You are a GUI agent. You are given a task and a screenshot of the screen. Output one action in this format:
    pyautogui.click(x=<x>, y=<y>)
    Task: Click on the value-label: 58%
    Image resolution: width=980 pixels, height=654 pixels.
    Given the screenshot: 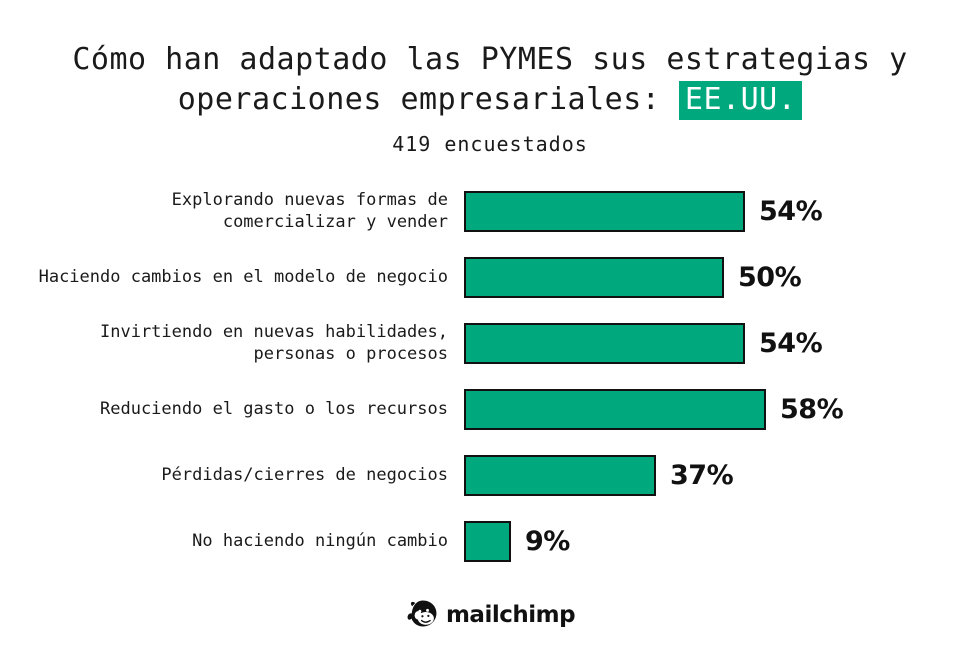 What is the action you would take?
    pyautogui.click(x=812, y=409)
    